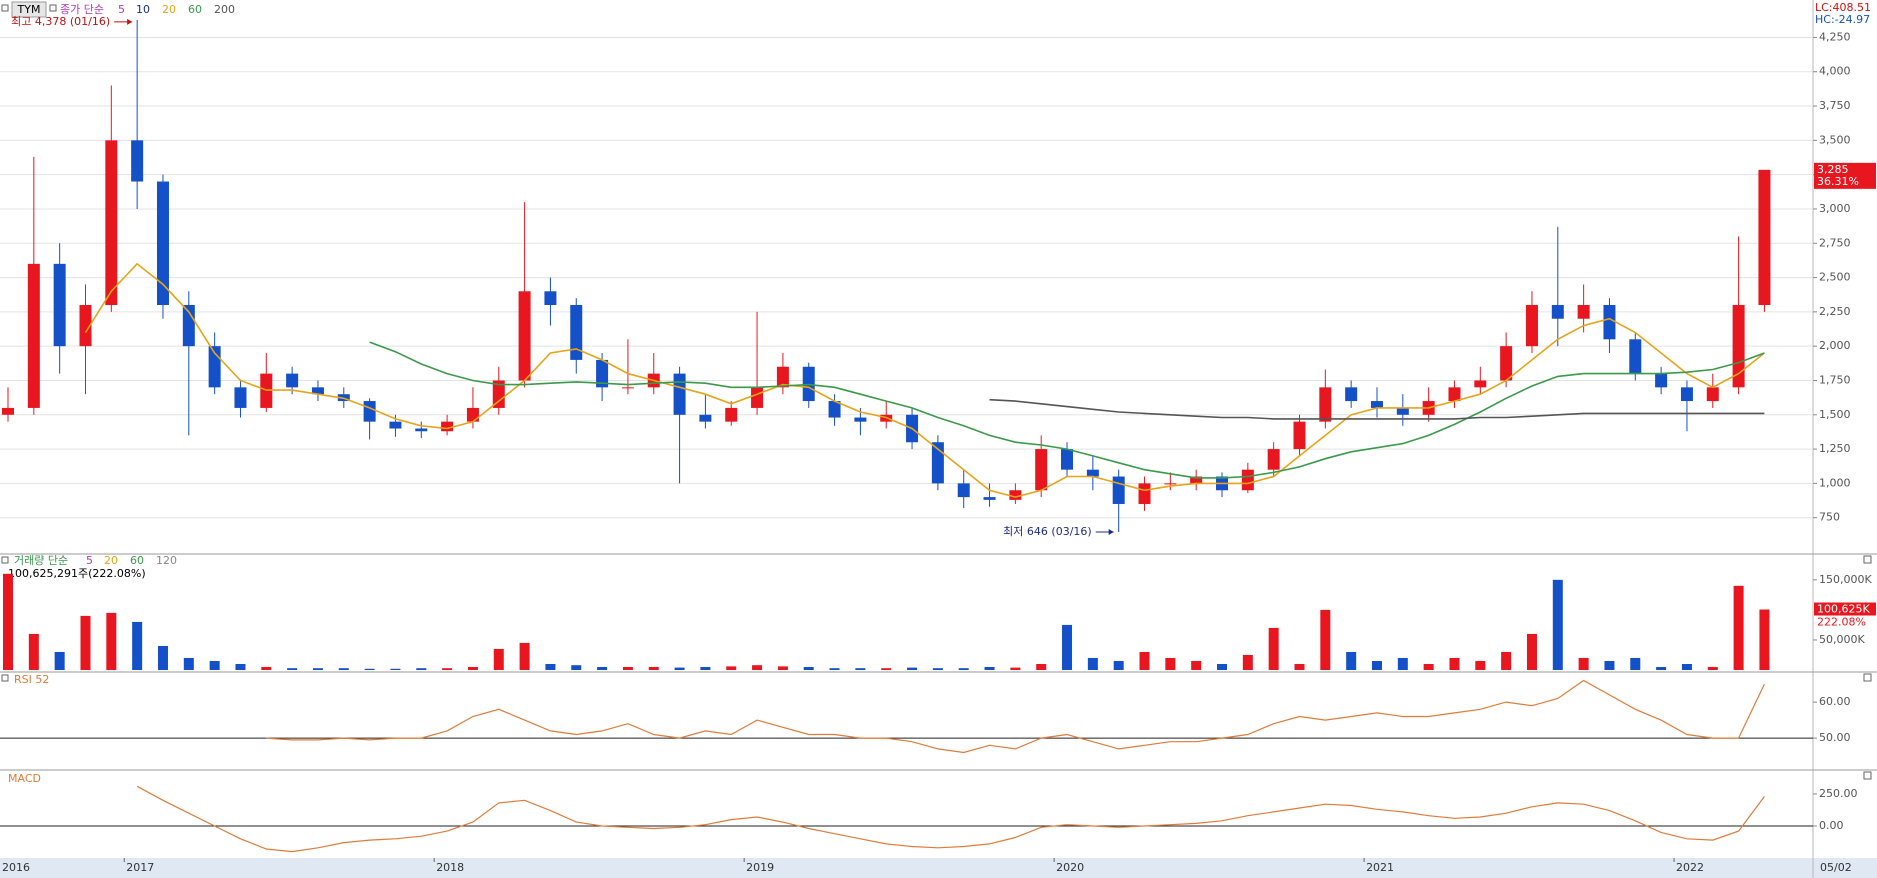 This screenshot has width=1877, height=878. I want to click on legend-entry: 60, so click(195, 9).